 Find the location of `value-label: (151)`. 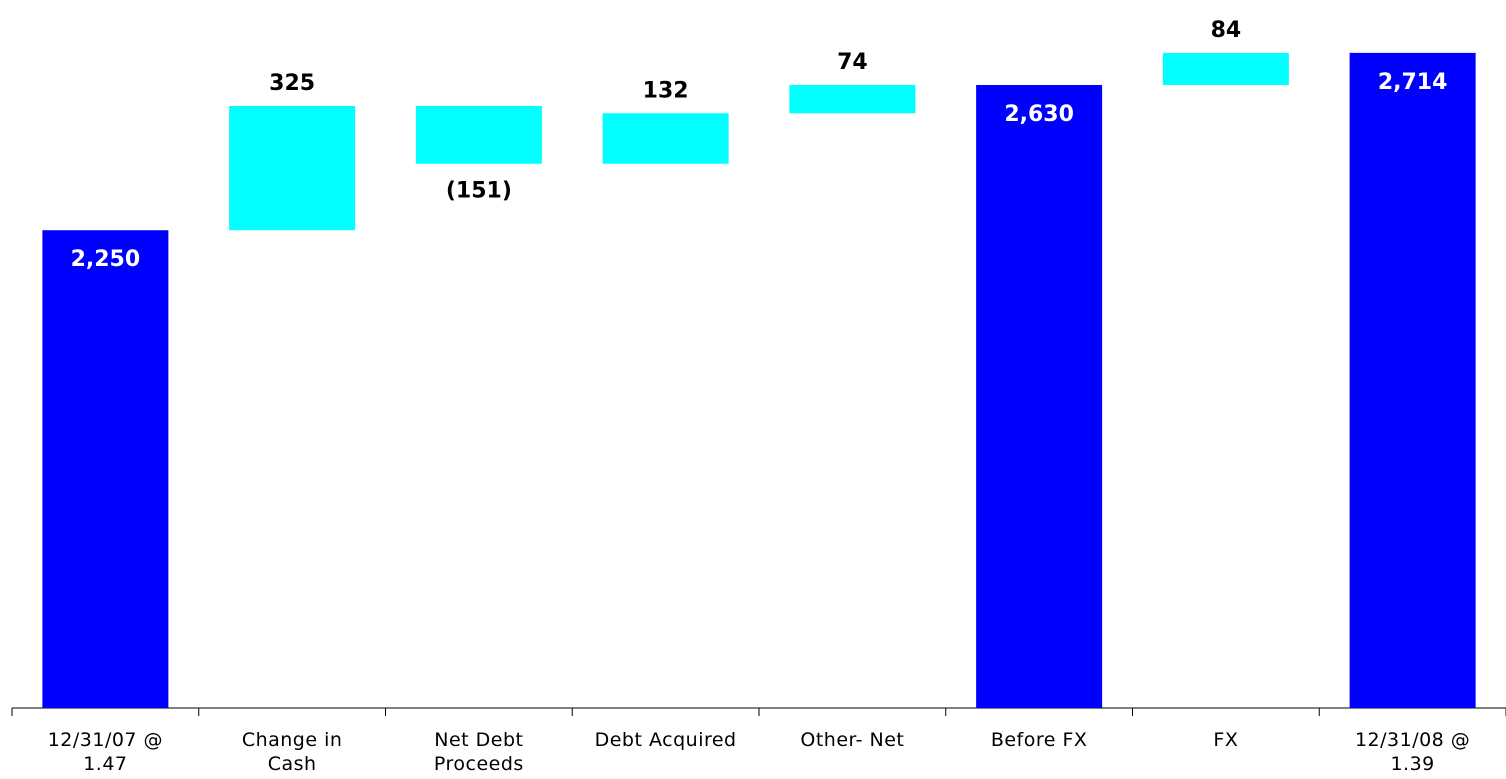

value-label: (151) is located at coordinates (479, 191).